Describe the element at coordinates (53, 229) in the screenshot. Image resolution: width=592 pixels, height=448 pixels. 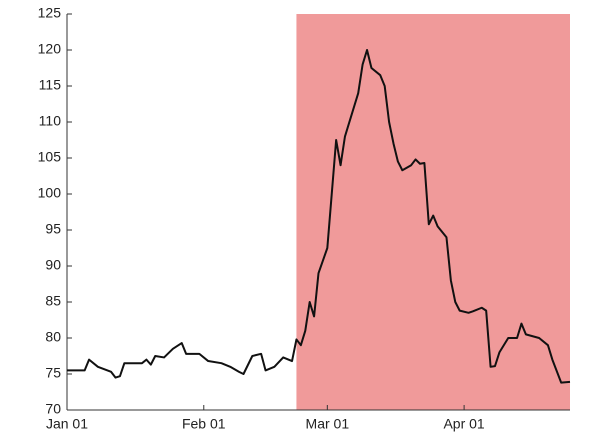
I see `y-tick-label: 95` at that location.